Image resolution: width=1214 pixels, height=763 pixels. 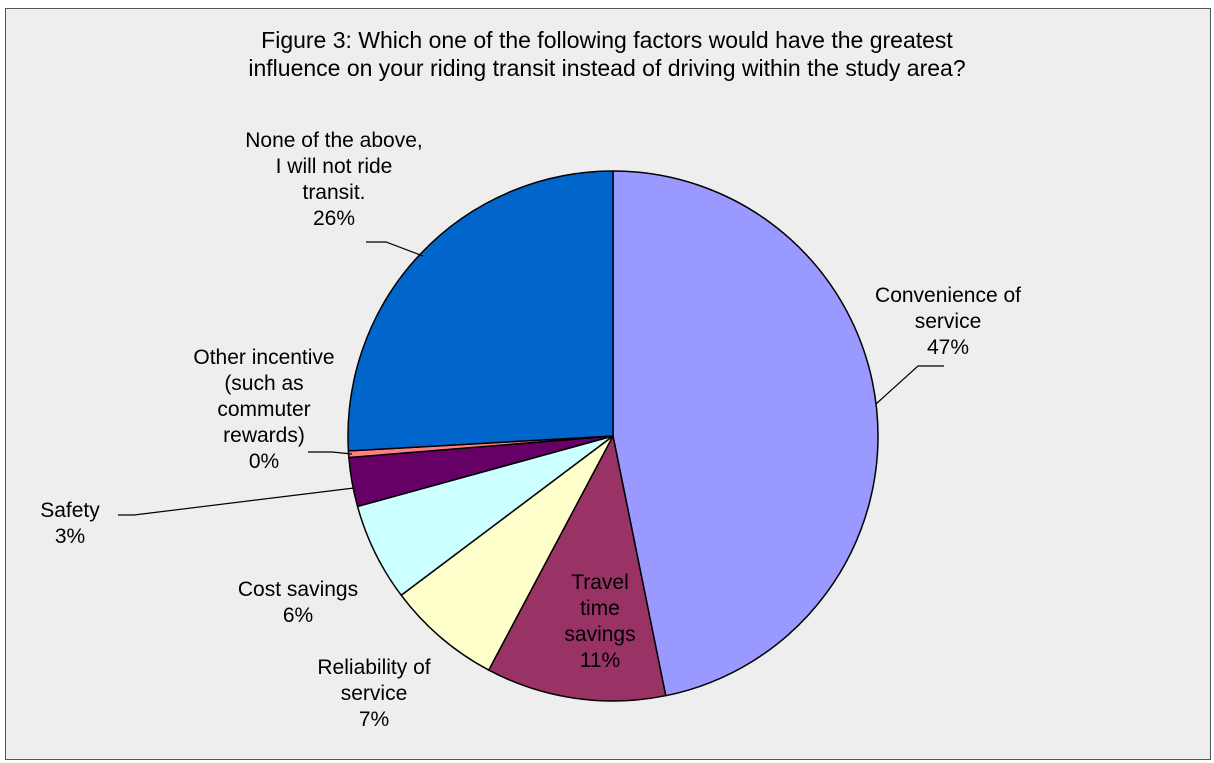 I want to click on data-label-4: Safety 3%, so click(x=70, y=523).